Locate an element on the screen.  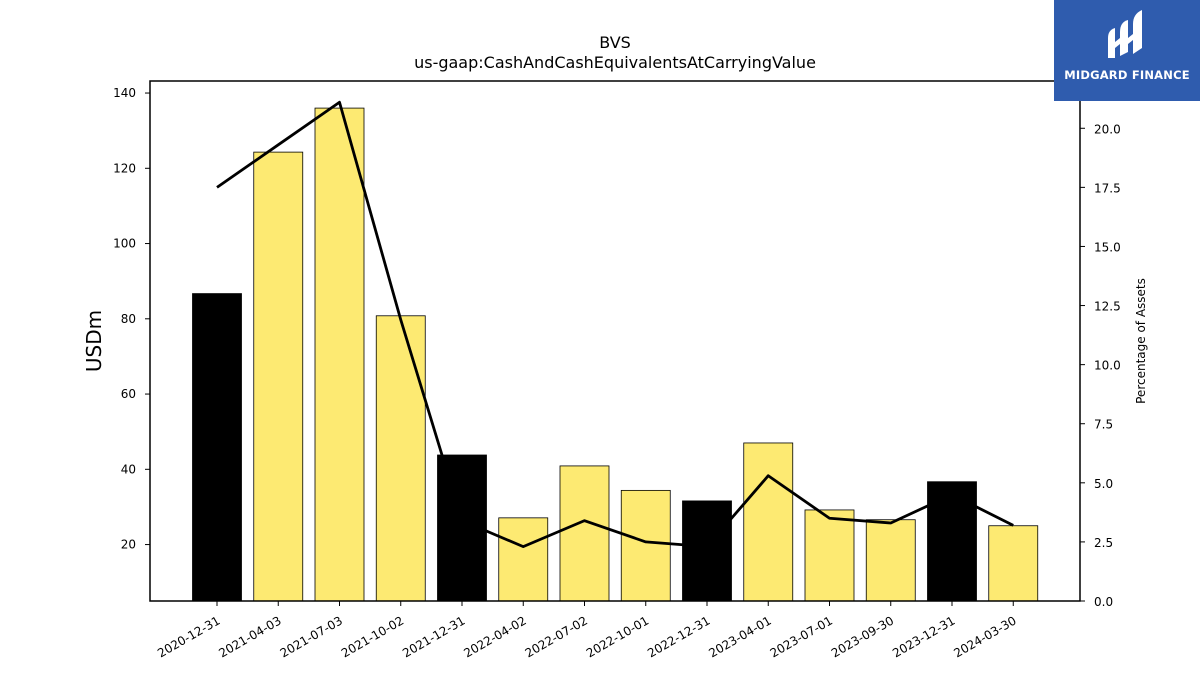
y2-tick-label: 12.5 is located at coordinates (1107, 307).